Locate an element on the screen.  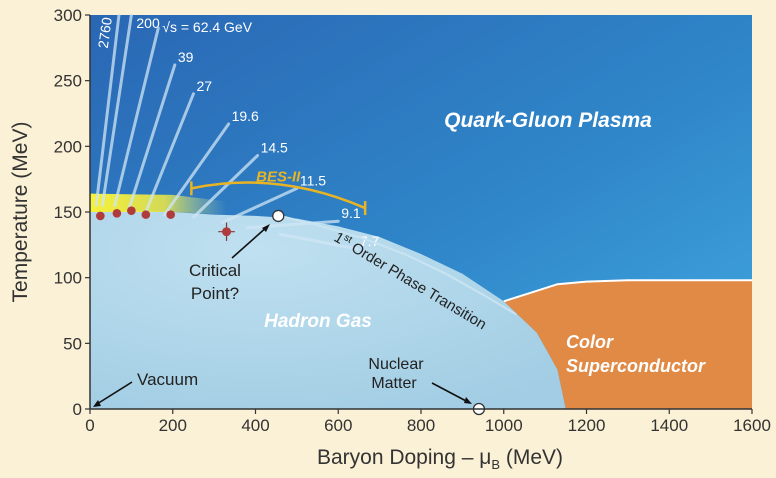
critical-estimate-point is located at coordinates (227, 232).